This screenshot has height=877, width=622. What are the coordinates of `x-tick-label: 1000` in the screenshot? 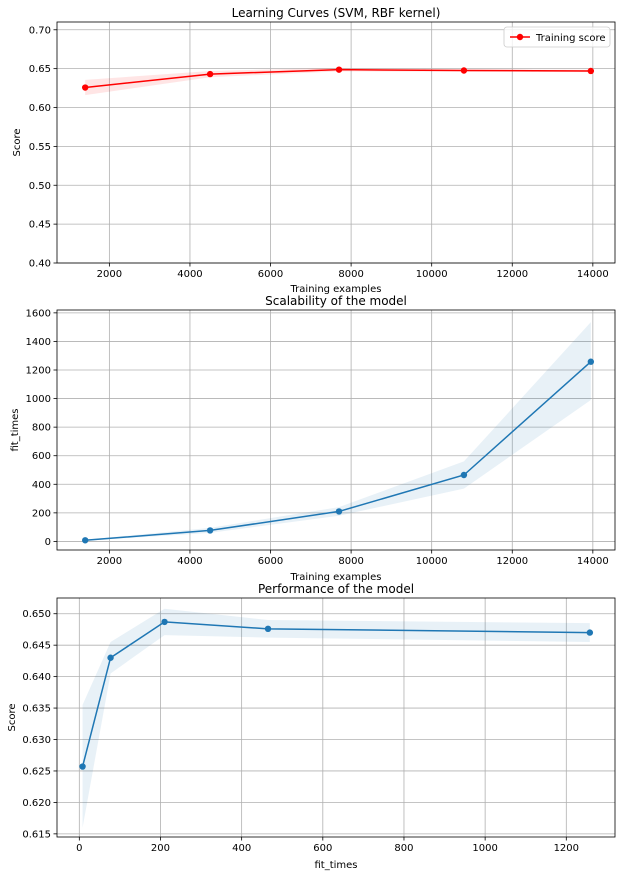 It's located at (484, 848).